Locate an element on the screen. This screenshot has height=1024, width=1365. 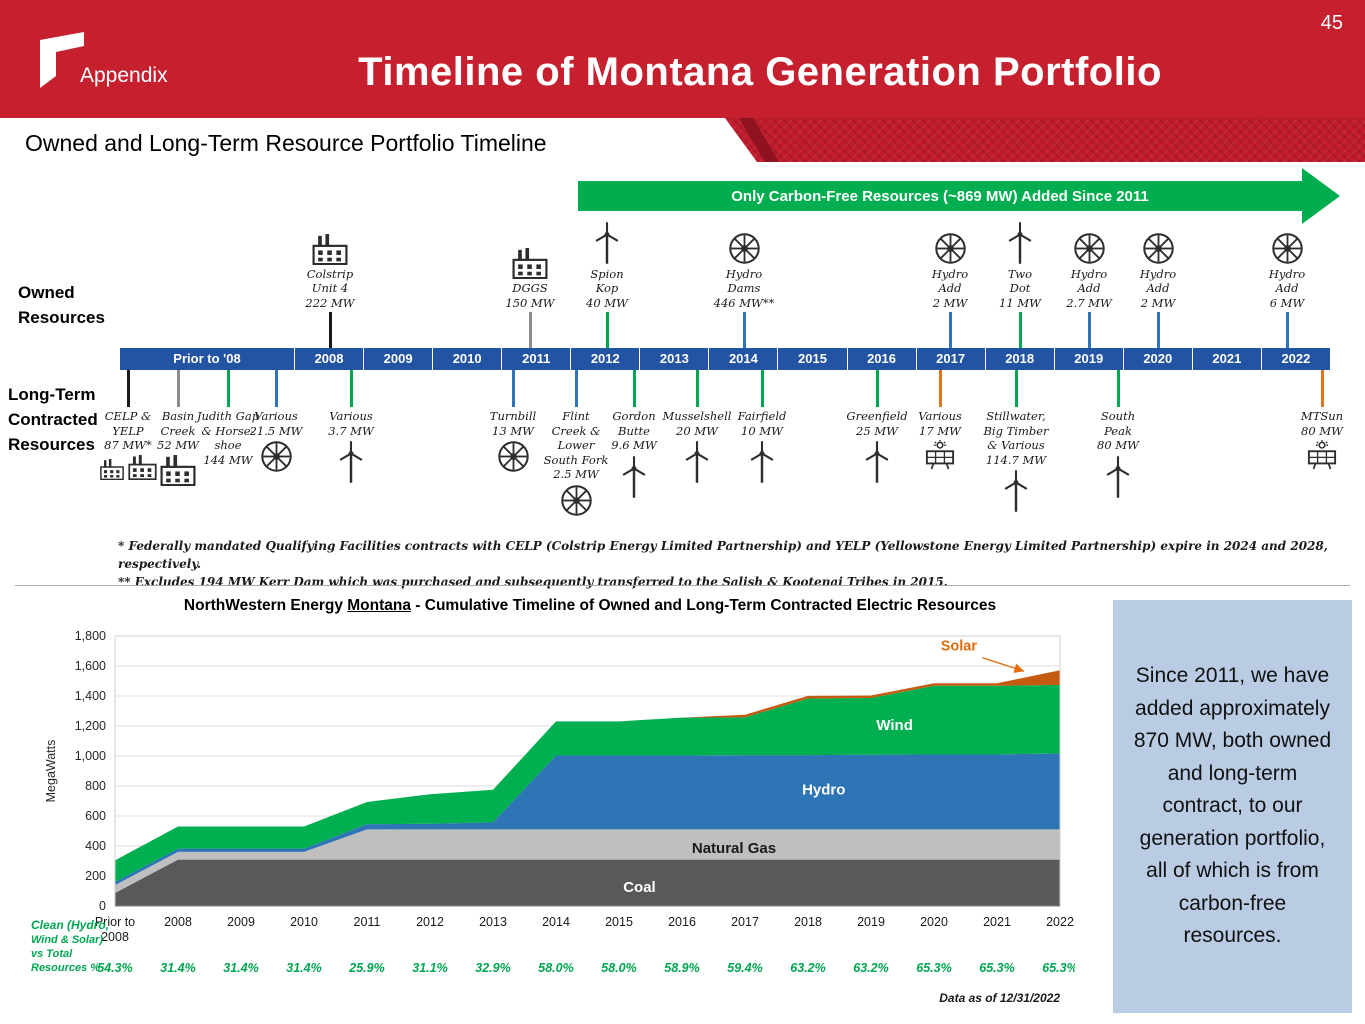
x-tick-label: 2022 is located at coordinates (1060, 922).